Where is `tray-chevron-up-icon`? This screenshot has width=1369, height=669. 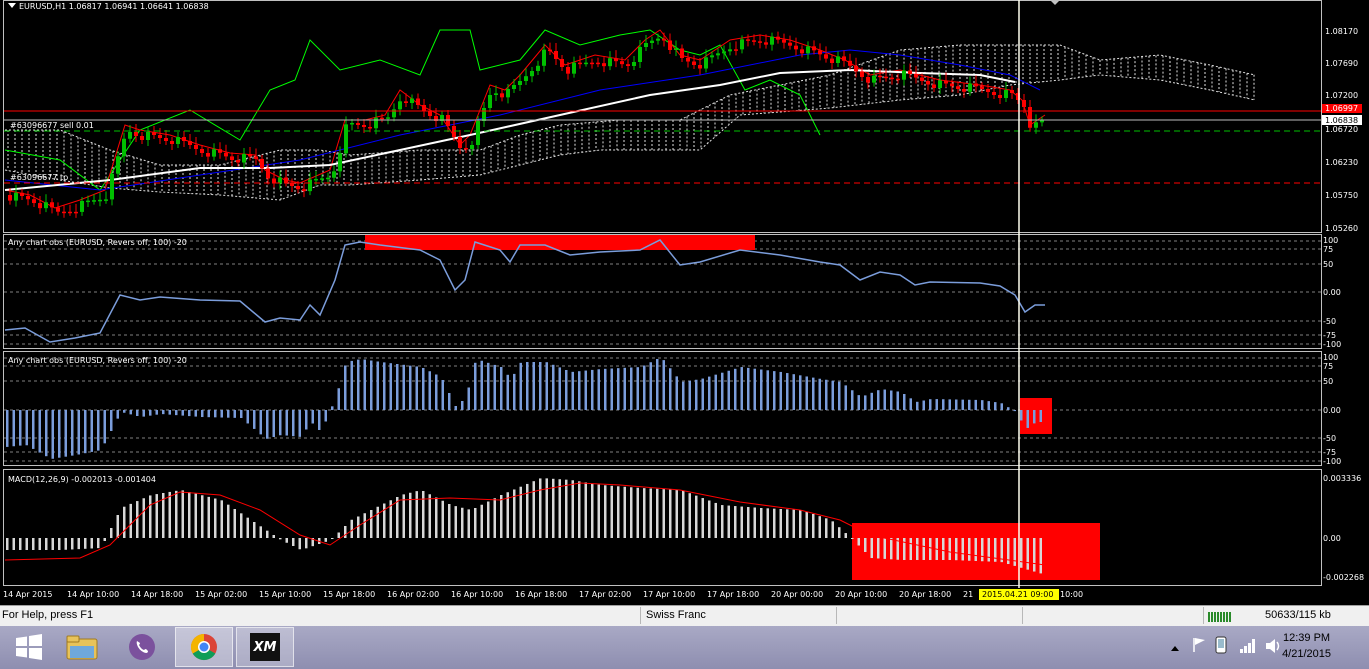
tray-chevron-up-icon is located at coordinates (1175, 647).